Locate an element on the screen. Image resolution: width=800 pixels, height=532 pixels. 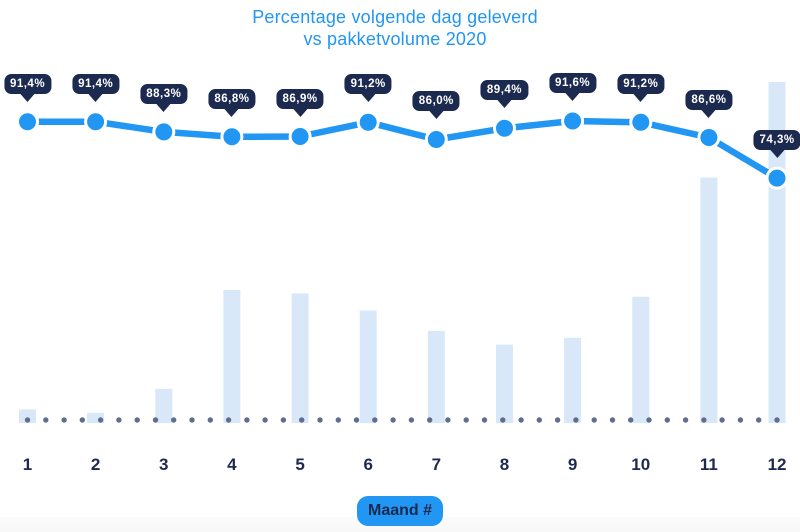
value-tooltip: 86,6% is located at coordinates (709, 99).